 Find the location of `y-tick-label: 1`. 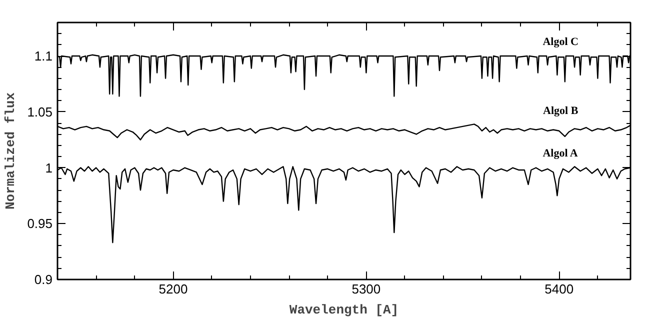

y-tick-label: 1 is located at coordinates (49, 168).